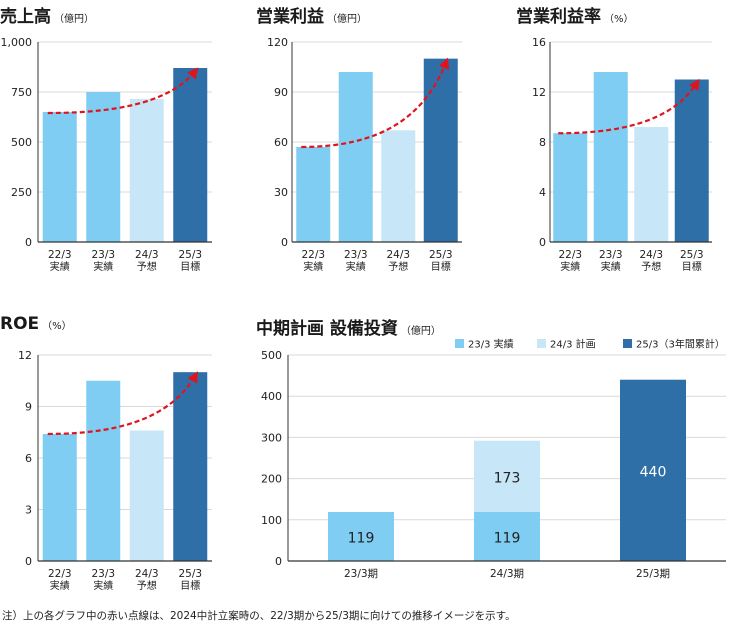  Describe the element at coordinates (271, 396) in the screenshot. I see `y-tick-label: 400` at that location.